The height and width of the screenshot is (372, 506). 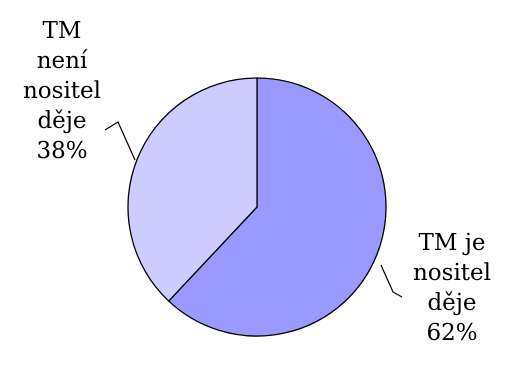 What do you see at coordinates (451, 303) in the screenshot?
I see `slice-label-0-line-2: děje` at bounding box center [451, 303].